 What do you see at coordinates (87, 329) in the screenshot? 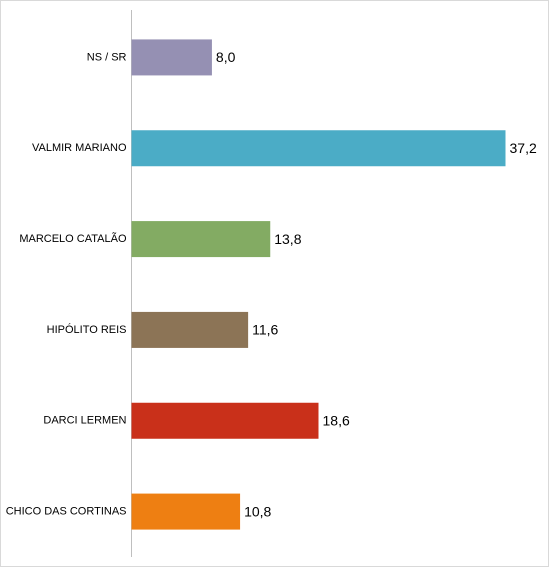
I see `category-label: HIPÓLITO REIS` at bounding box center [87, 329].